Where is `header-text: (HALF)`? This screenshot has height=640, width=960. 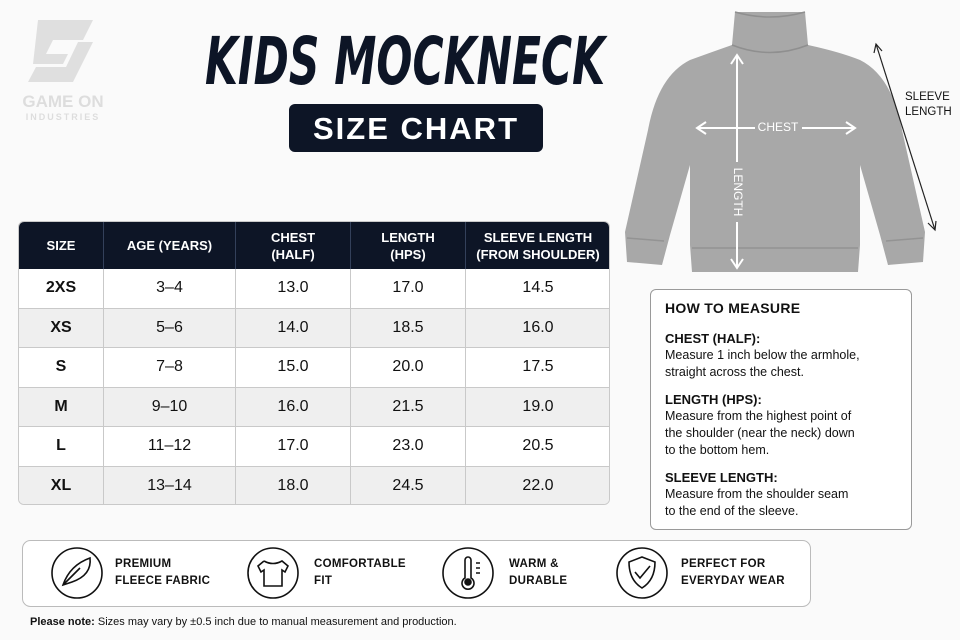
header-text: (HALF) is located at coordinates (293, 254).